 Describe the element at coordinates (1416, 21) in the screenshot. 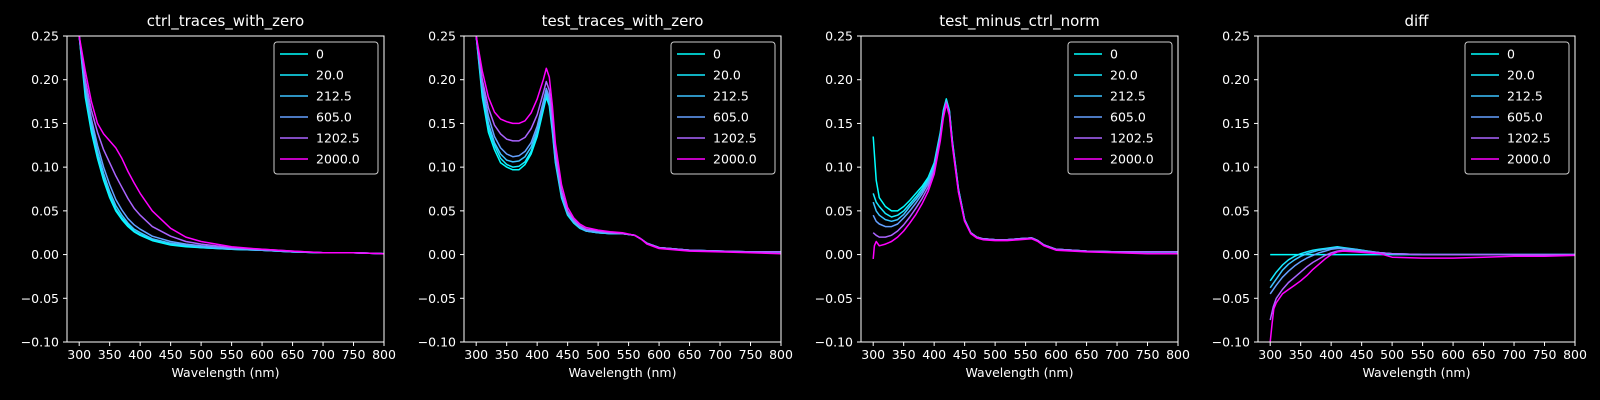

I see `chart-title: diff` at that location.